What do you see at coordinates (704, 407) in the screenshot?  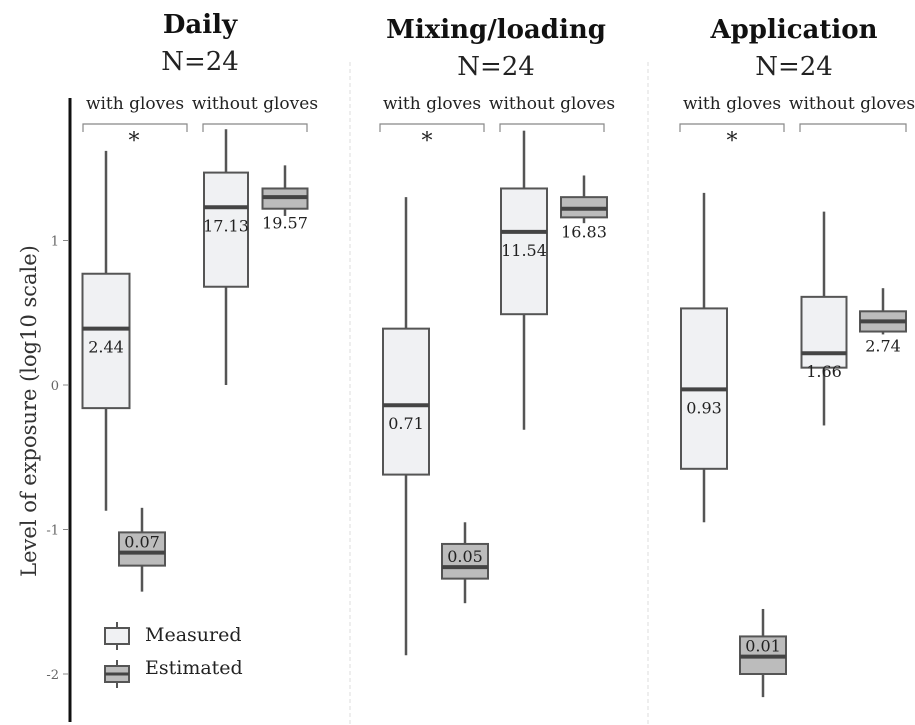 I see `box-value-label: 0.93` at bounding box center [704, 407].